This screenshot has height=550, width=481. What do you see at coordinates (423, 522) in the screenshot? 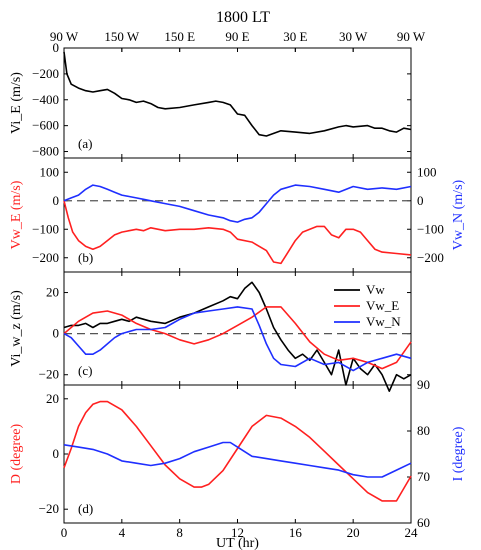
I see `y-right-tick-label: 60` at bounding box center [423, 522].